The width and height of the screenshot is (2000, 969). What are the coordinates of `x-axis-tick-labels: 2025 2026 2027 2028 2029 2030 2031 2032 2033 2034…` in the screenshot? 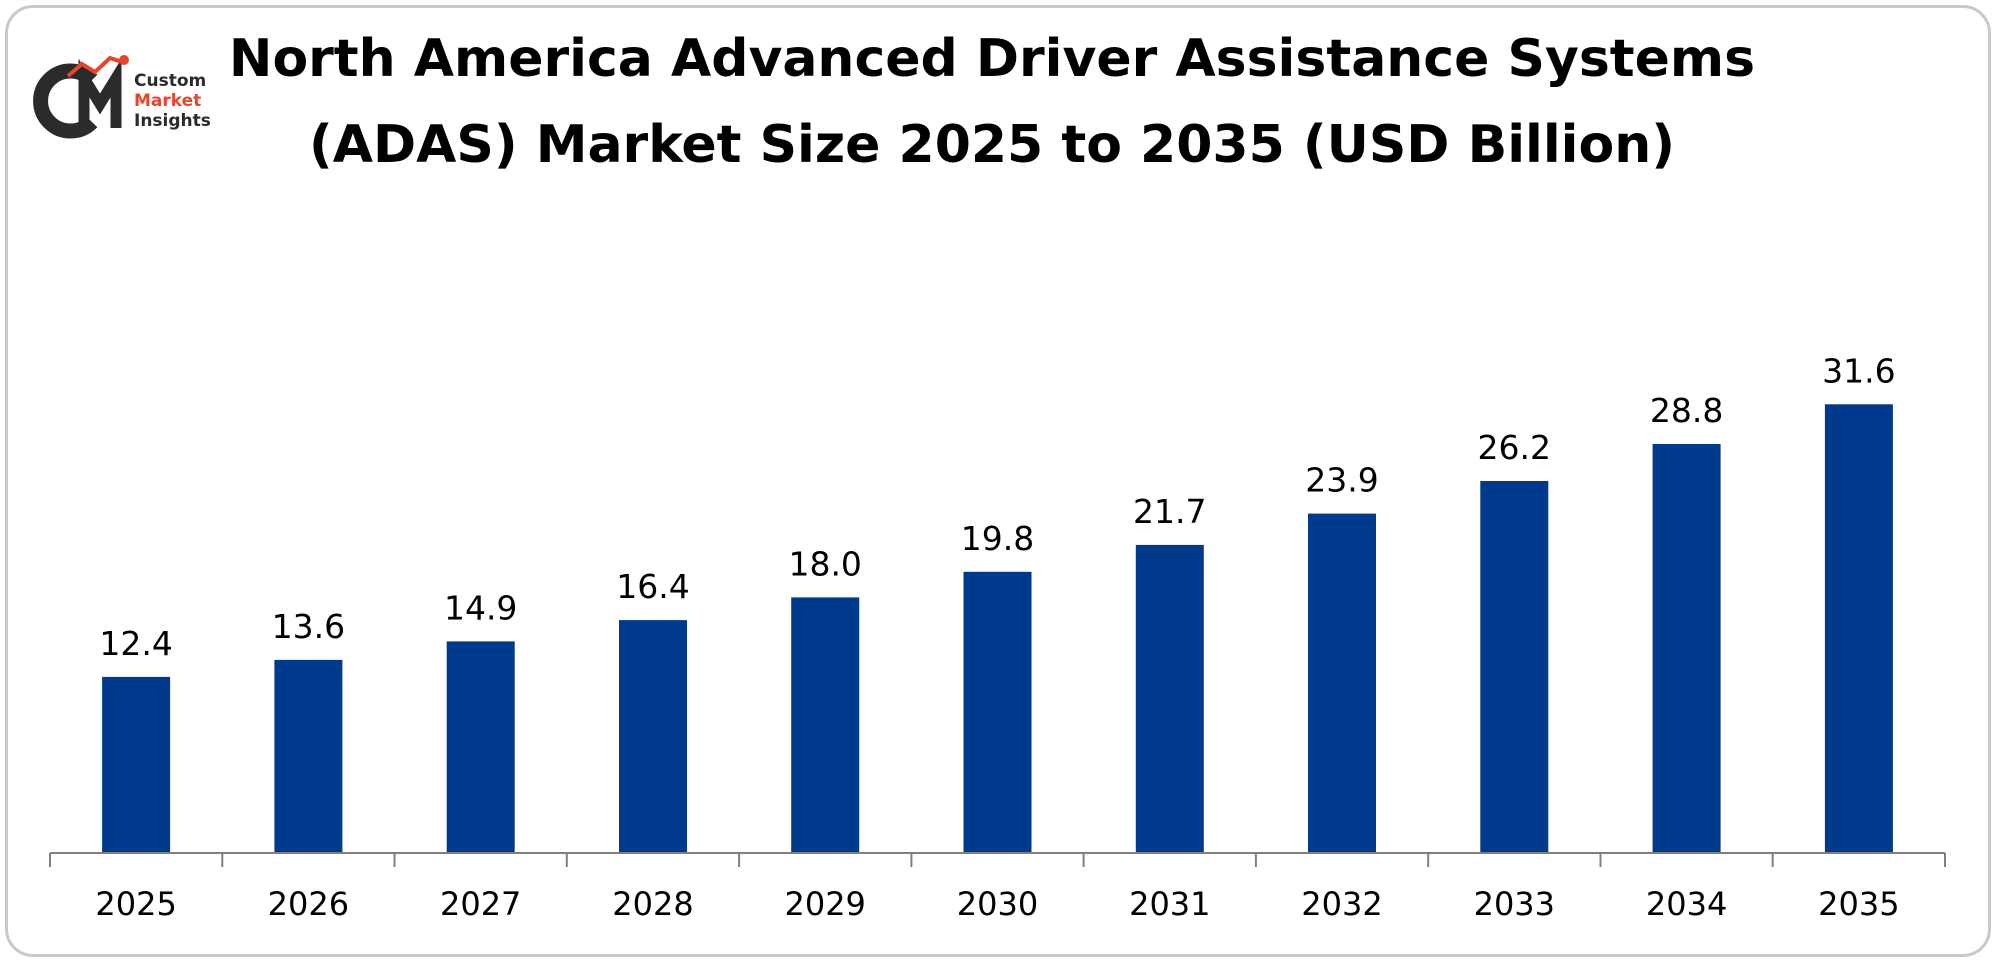 It's located at (997, 904).